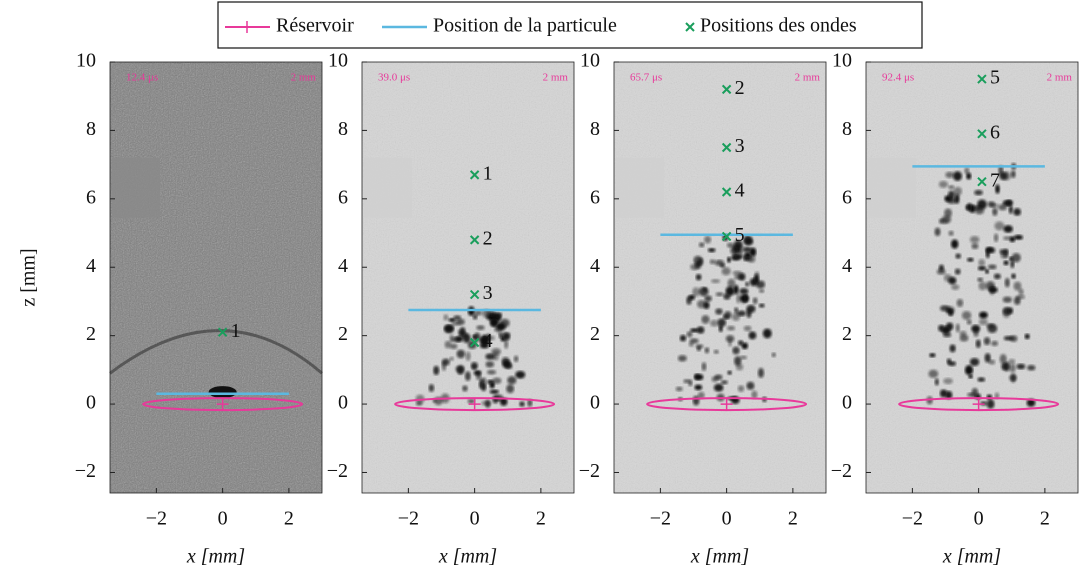  What do you see at coordinates (778, 26) in the screenshot?
I see `legend-label: Positions des ondes` at bounding box center [778, 26].